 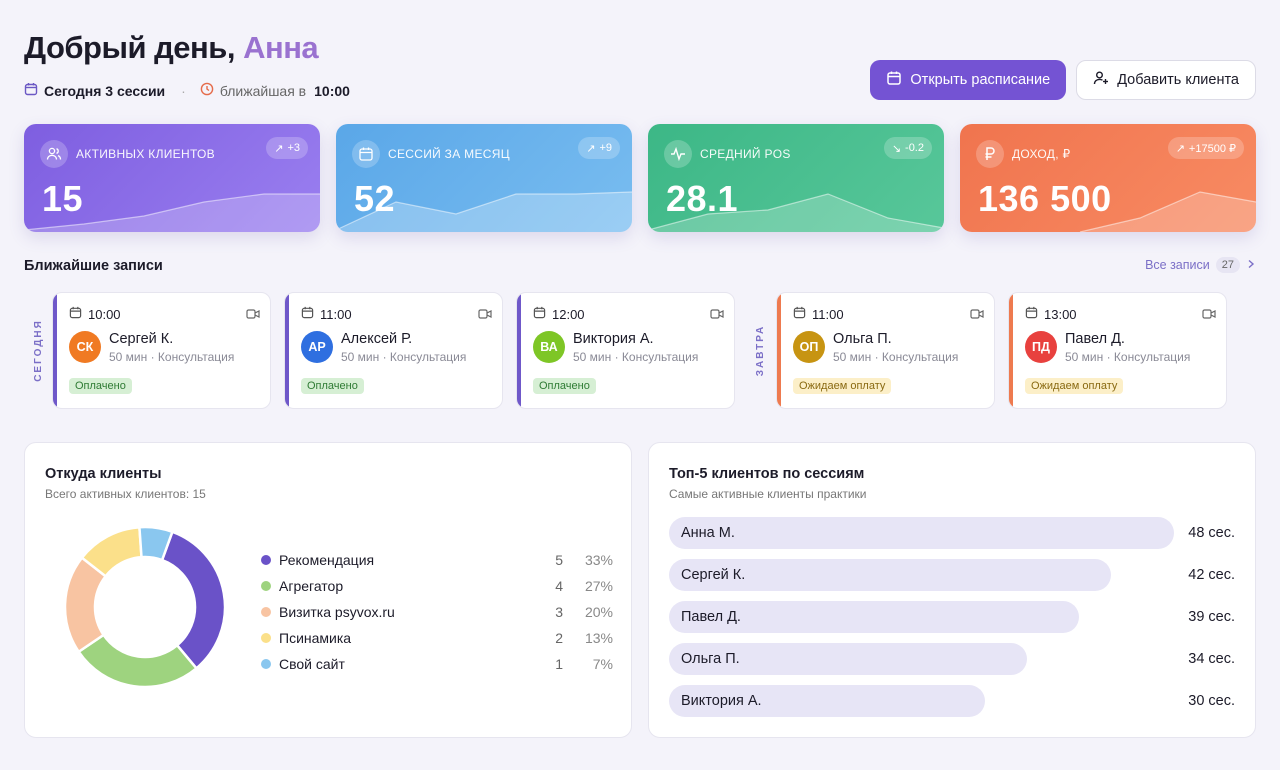 I want to click on top-client-row: Сергей К. 42 сес., so click(x=952, y=575).